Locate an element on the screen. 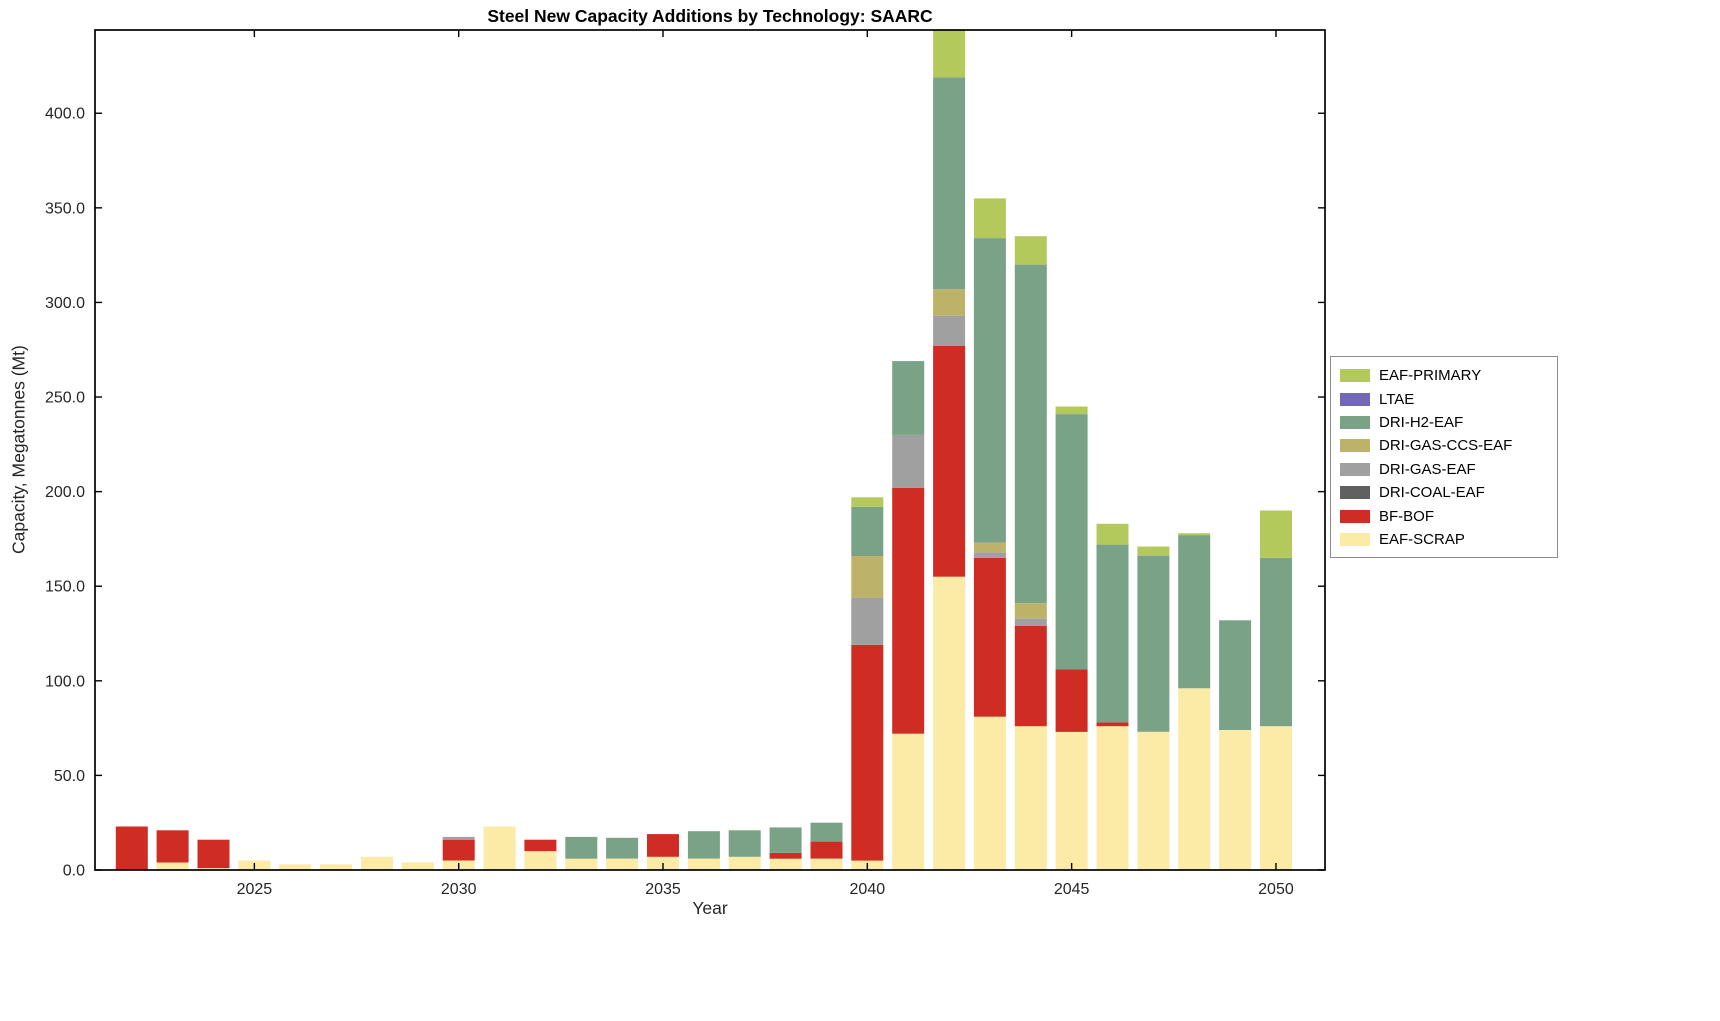  x-tick-label: 2025 is located at coordinates (255, 889).